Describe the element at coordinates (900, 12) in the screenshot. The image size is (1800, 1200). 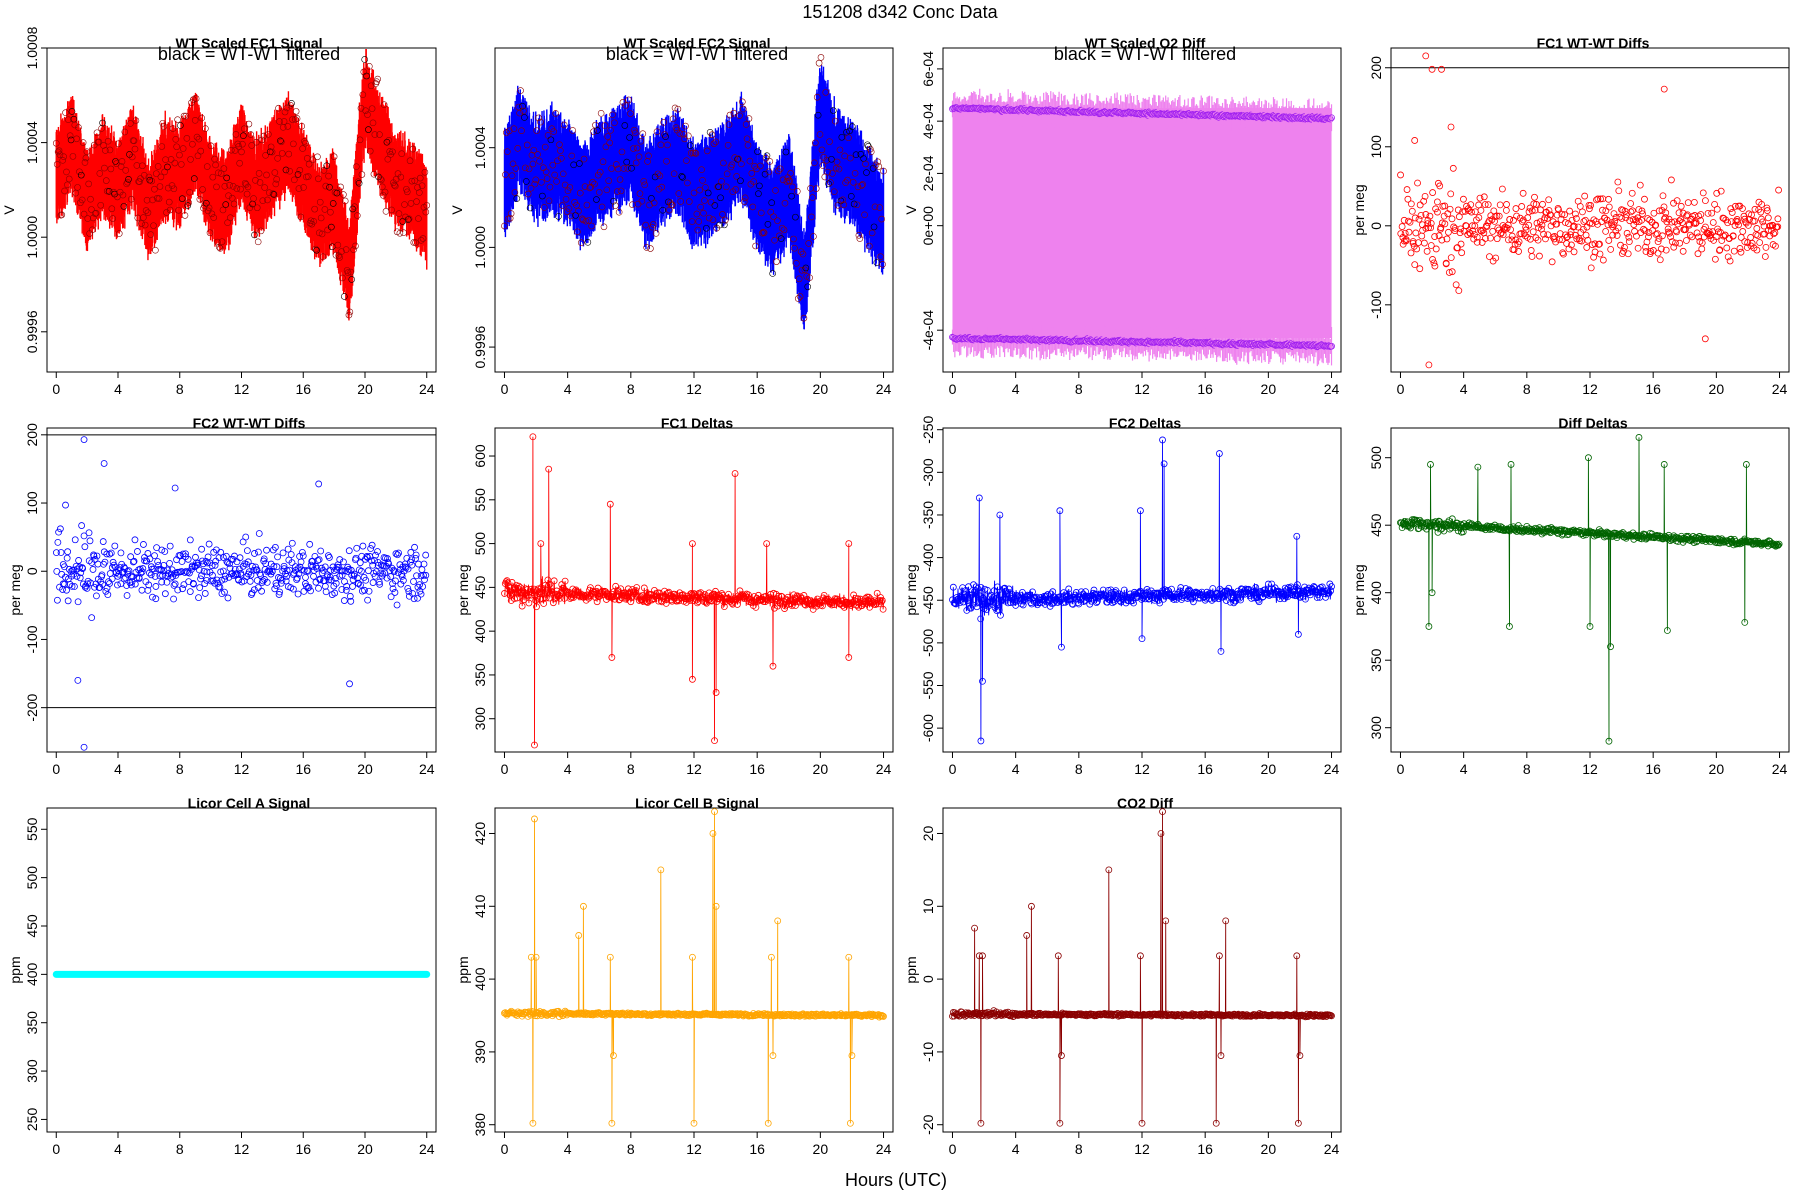
I see `figure-title: 151208 d342 Conc Data` at that location.